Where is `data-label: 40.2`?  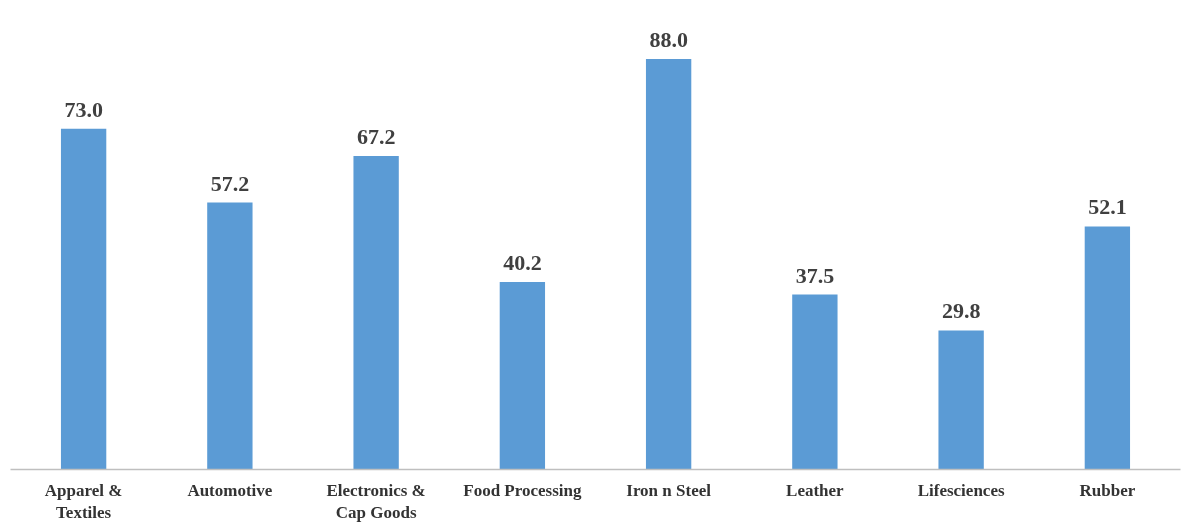 data-label: 40.2 is located at coordinates (522, 262).